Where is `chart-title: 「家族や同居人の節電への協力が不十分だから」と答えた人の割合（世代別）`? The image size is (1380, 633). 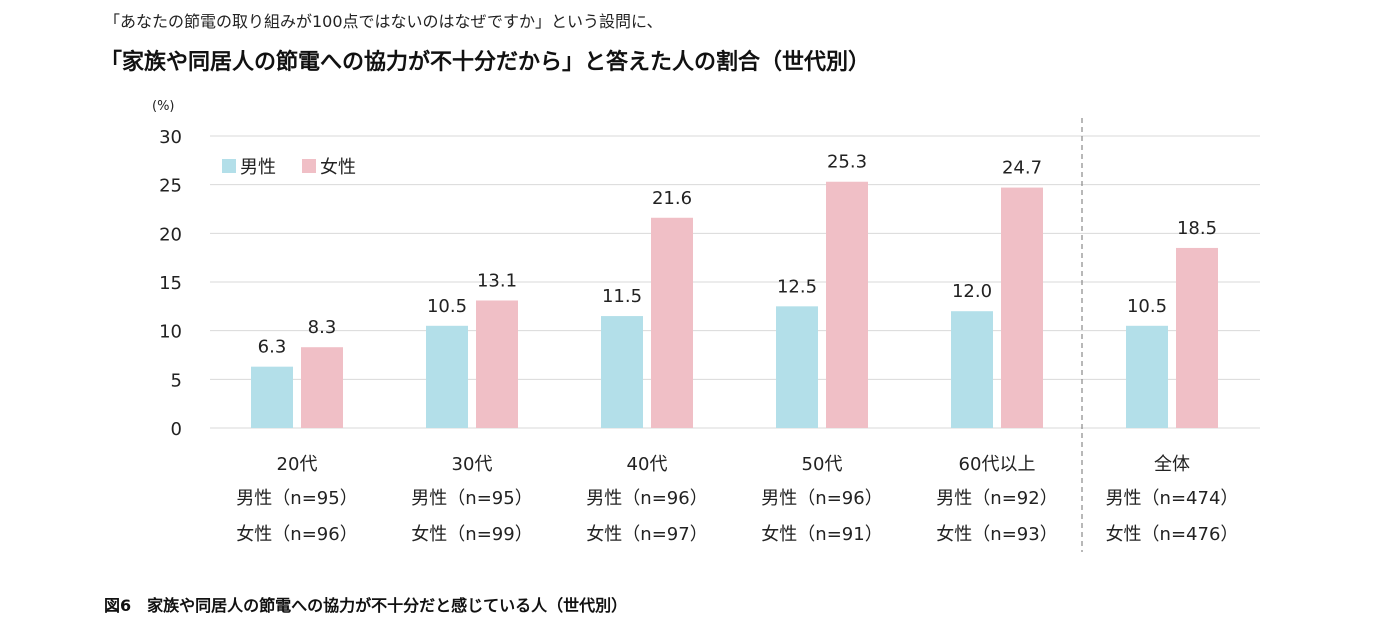
chart-title: 「家族や同居人の節電への協力が不十分だから」と答えた人の割合（世代別） is located at coordinates (485, 62).